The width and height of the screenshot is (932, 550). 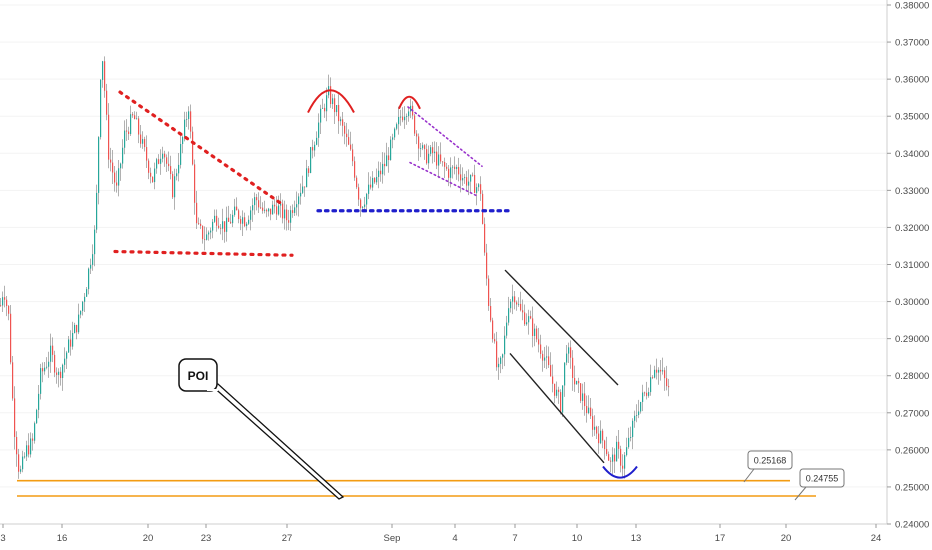 What do you see at coordinates (912, 302) in the screenshot?
I see `y-tick-label: 0.30000` at bounding box center [912, 302].